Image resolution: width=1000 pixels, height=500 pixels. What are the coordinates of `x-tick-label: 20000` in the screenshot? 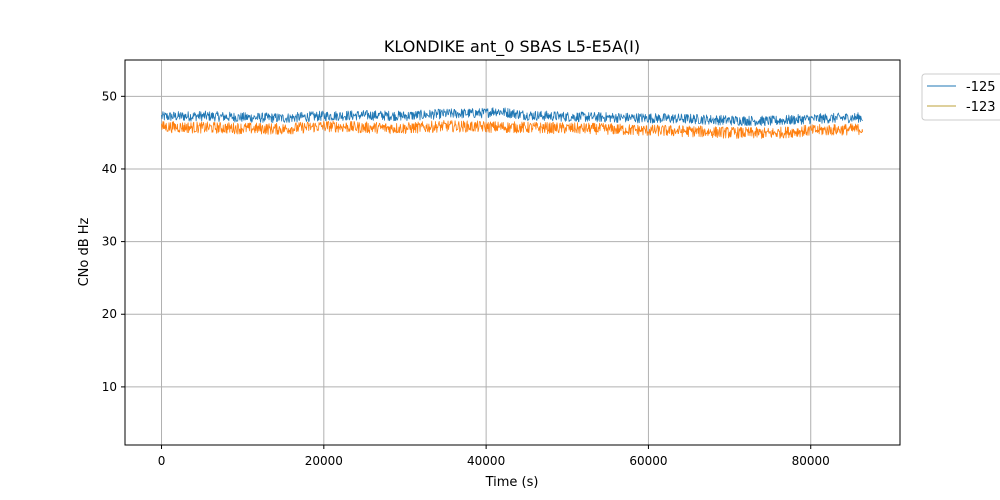 It's located at (324, 461).